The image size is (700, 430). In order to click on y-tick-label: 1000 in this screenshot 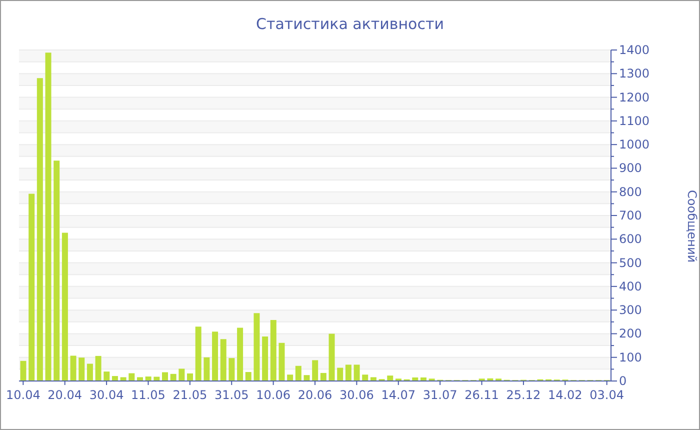, I will do `click(634, 145)`.